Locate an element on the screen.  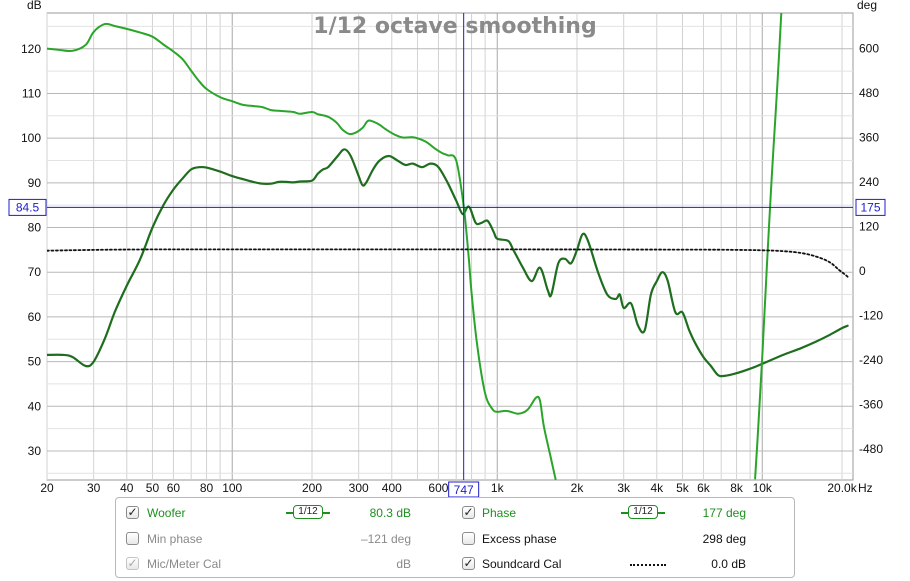
cursor-db-label: 84.5 is located at coordinates (28, 207).